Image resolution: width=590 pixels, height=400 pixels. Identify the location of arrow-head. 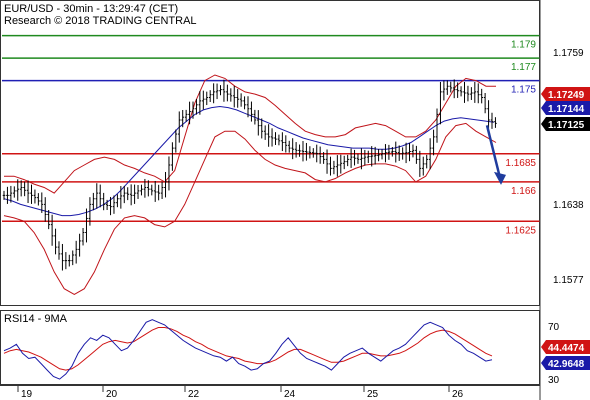
(500, 178).